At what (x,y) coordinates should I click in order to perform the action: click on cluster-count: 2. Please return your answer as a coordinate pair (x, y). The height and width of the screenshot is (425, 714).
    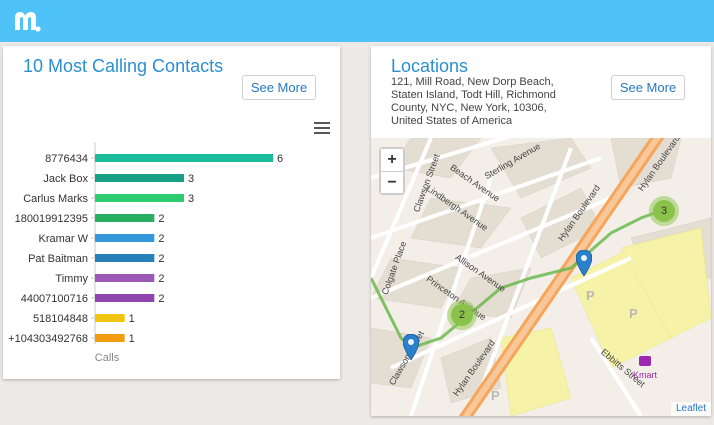
    Looking at the image, I should click on (462, 315).